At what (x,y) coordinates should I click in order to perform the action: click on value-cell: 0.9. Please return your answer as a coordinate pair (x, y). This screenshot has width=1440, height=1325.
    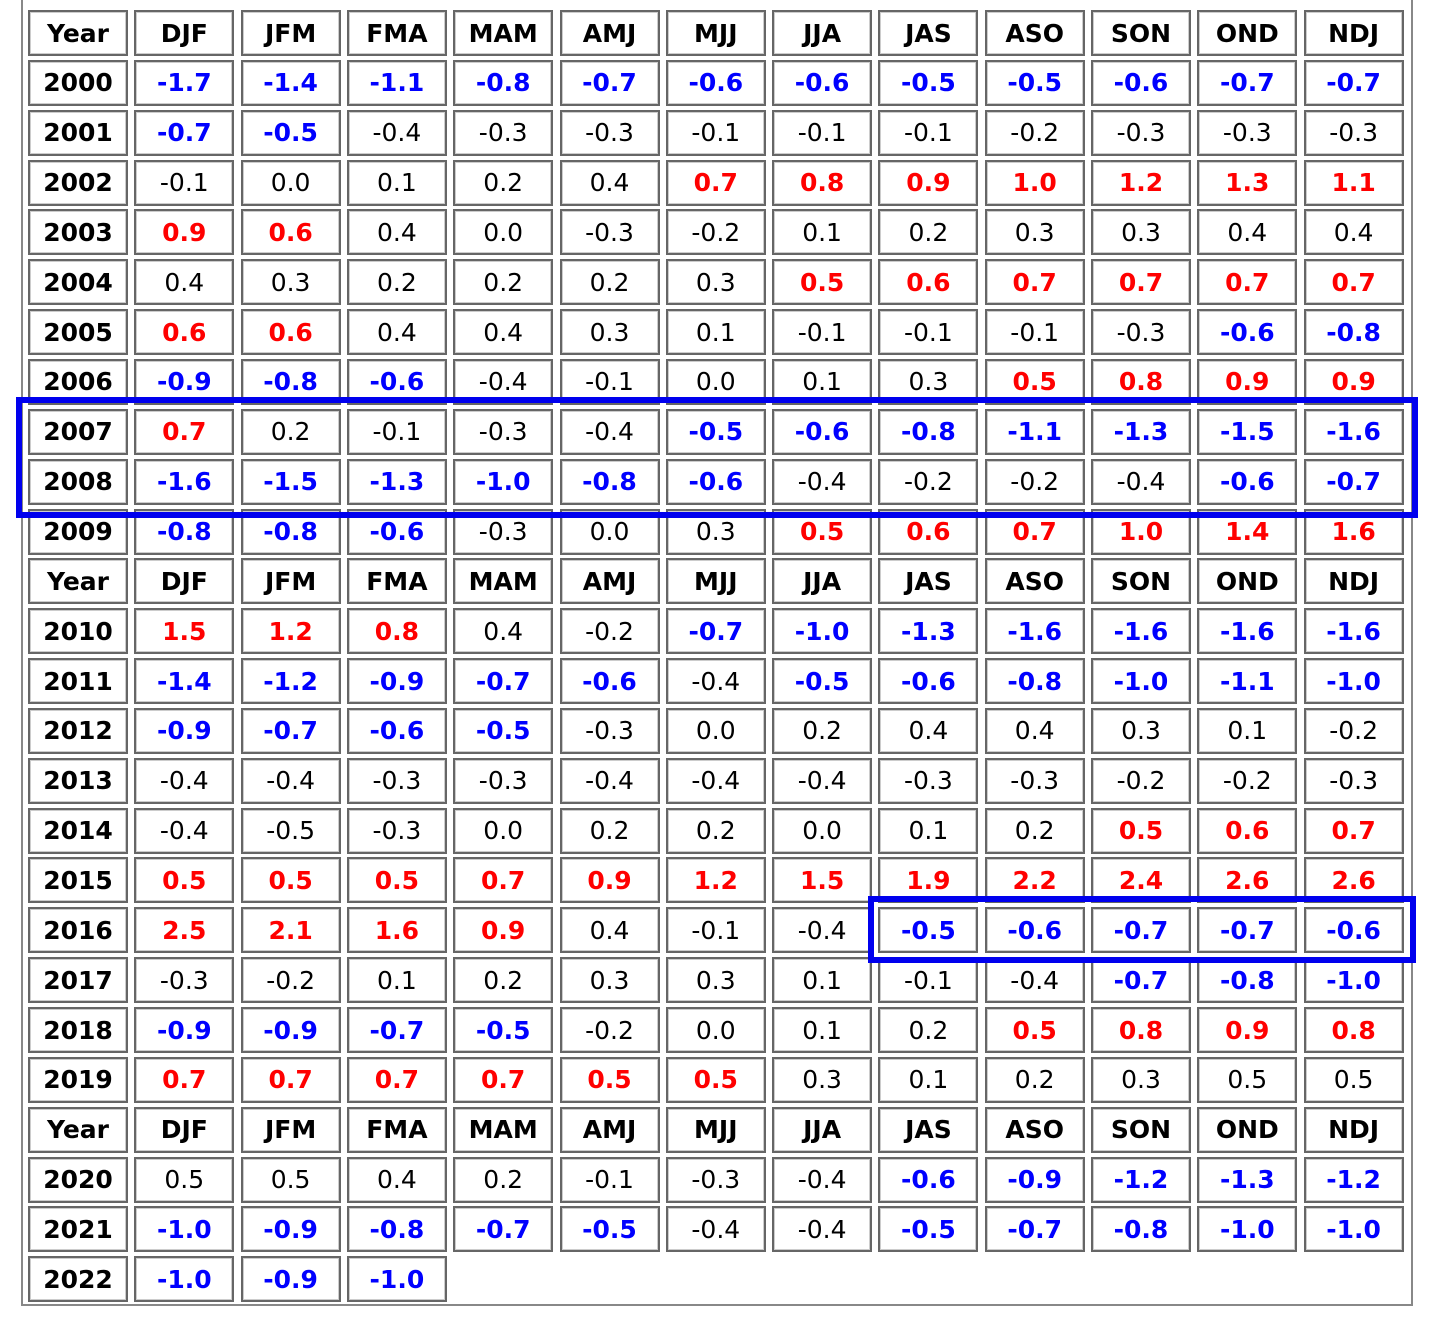
    Looking at the image, I should click on (609, 880).